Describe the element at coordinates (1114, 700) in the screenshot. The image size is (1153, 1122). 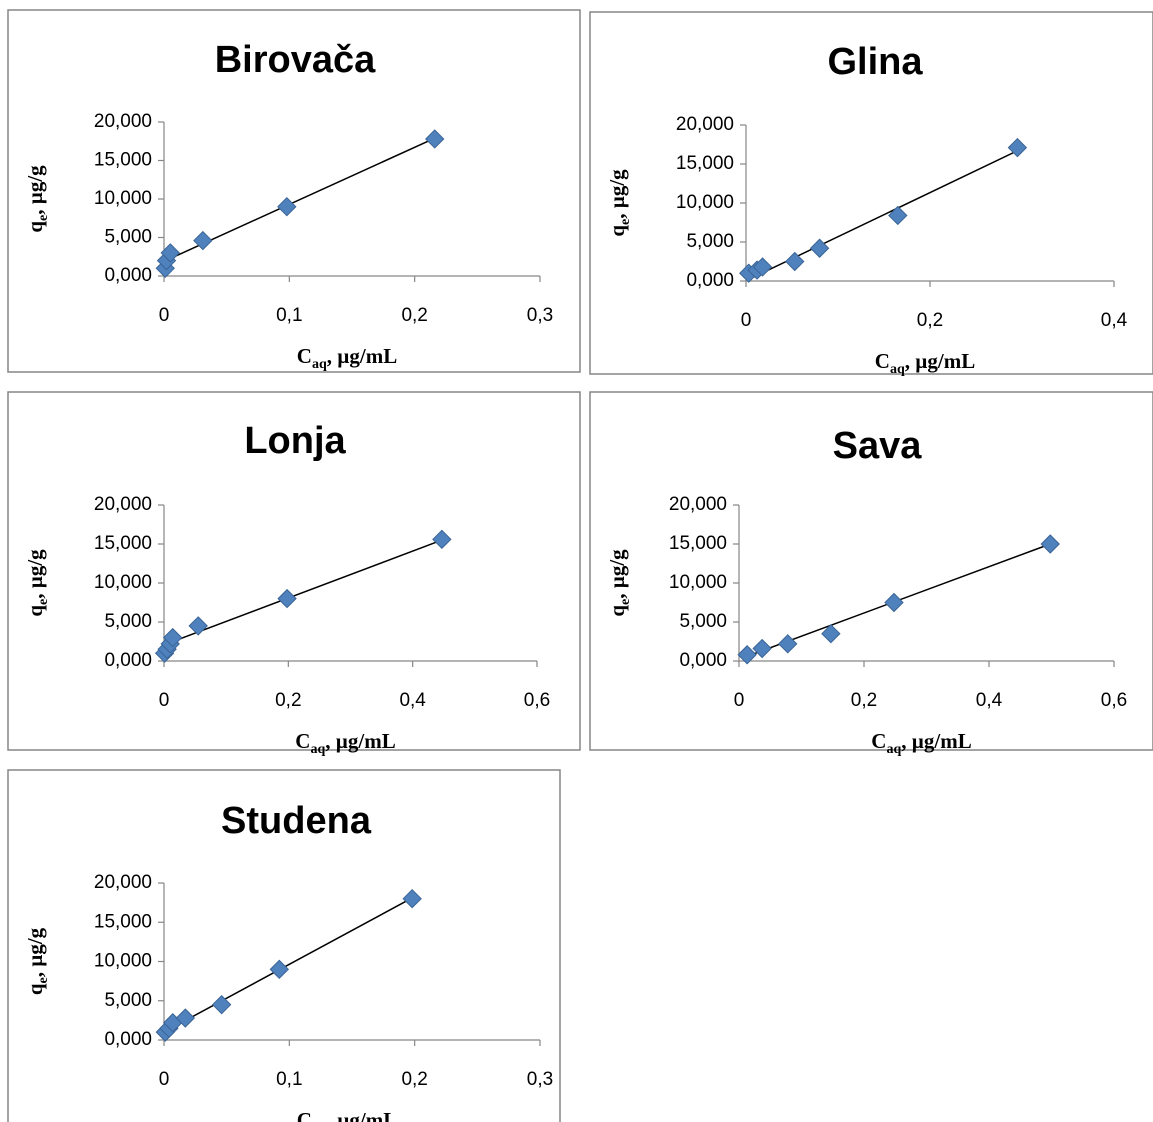
I see `x-tick-label: 0,6` at that location.